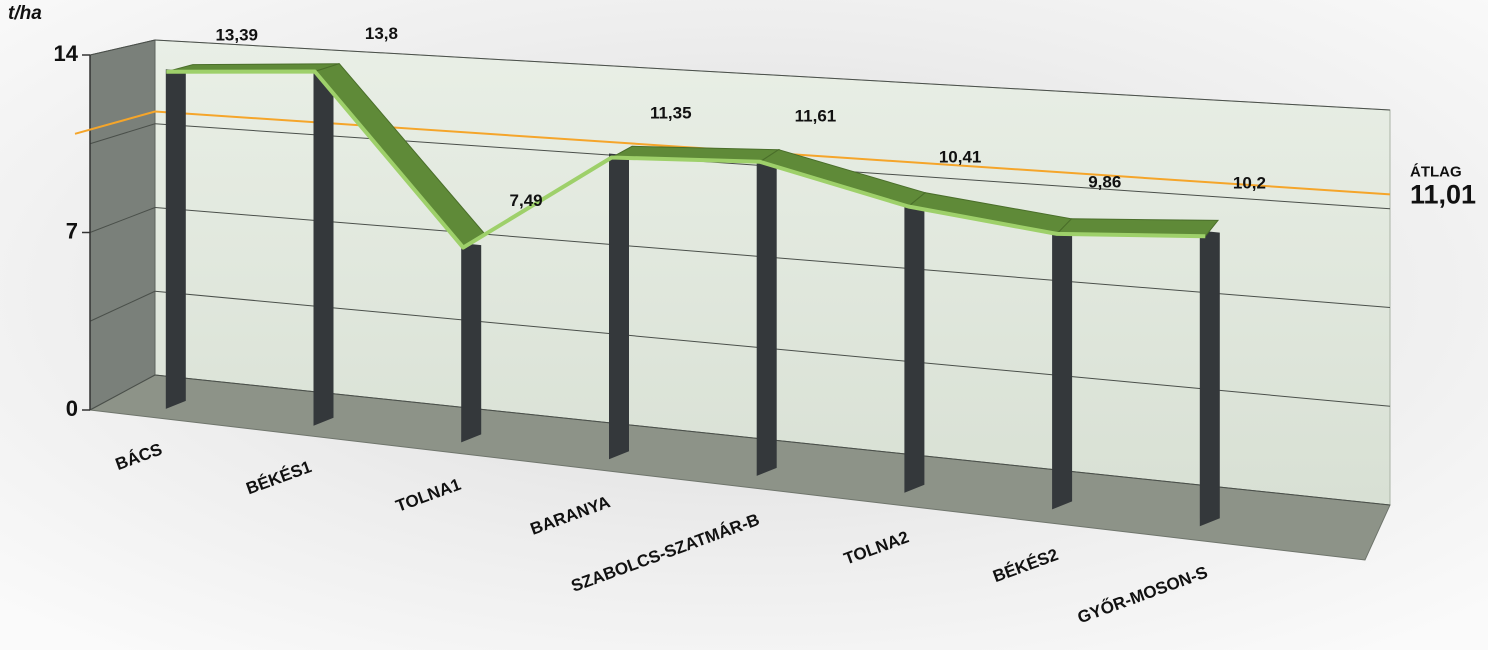 The height and width of the screenshot is (650, 1488). What do you see at coordinates (671, 113) in the screenshot?
I see `data-label: 11,35` at bounding box center [671, 113].